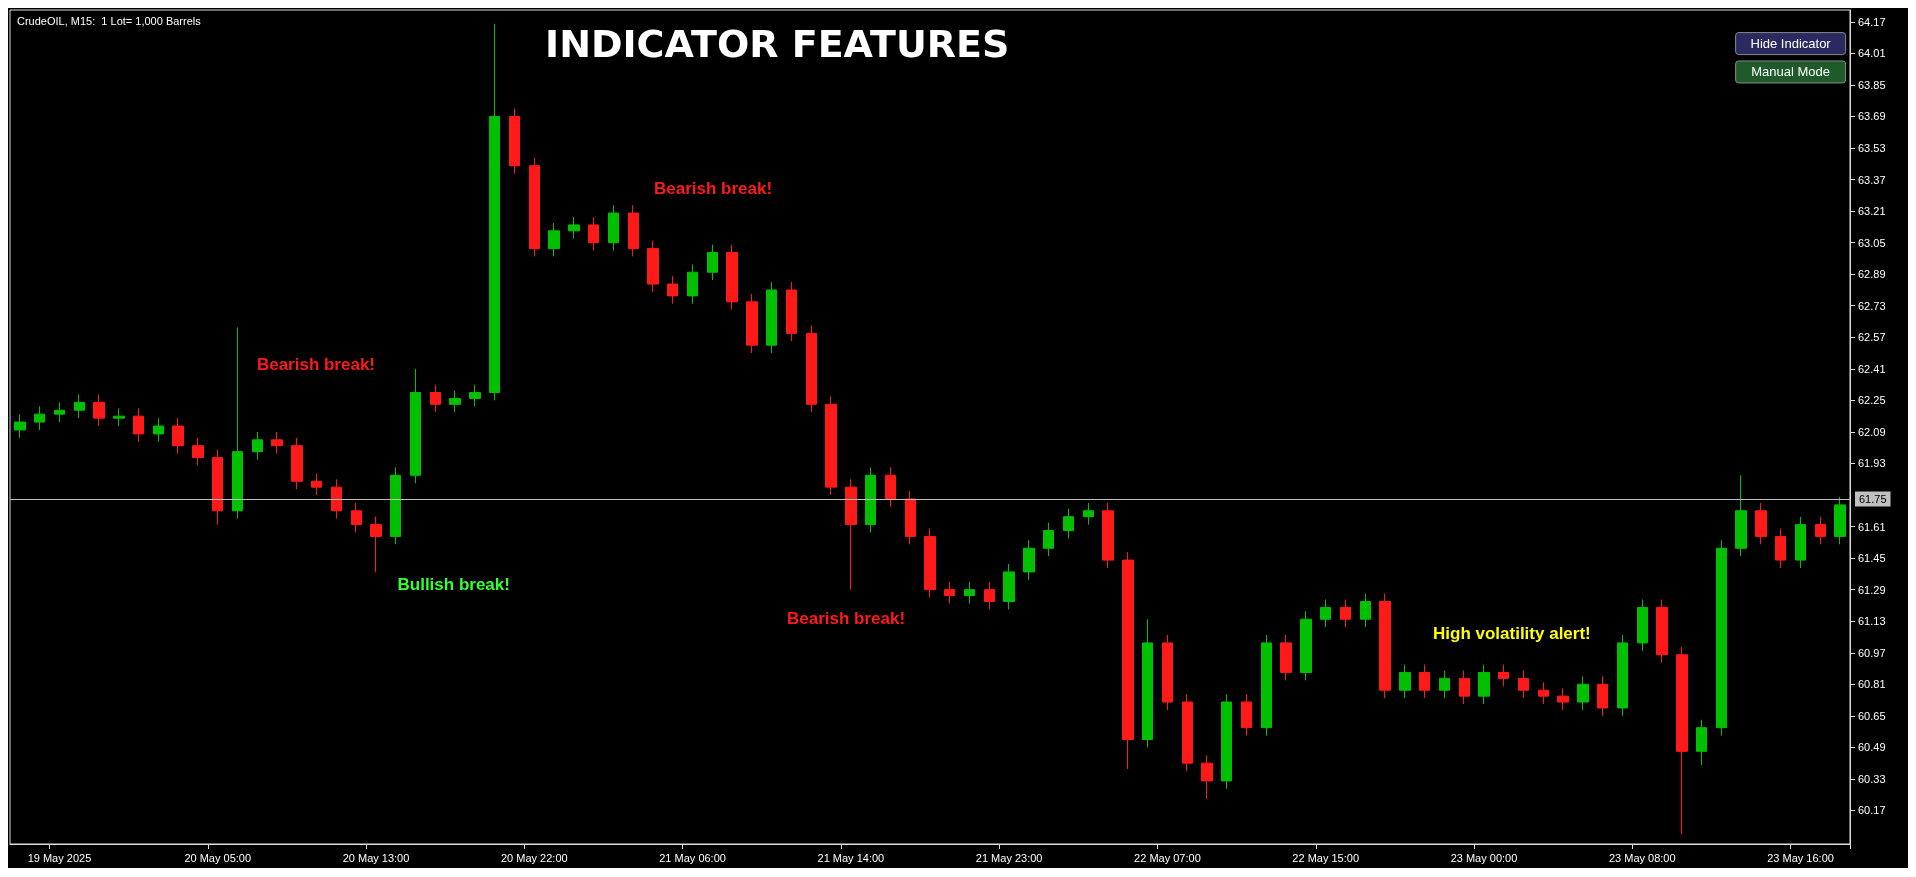 Image resolution: width=1916 pixels, height=877 pixels. Describe the element at coordinates (1167, 857) in the screenshot. I see `x-tick-label: 22 May 07:00` at that location.